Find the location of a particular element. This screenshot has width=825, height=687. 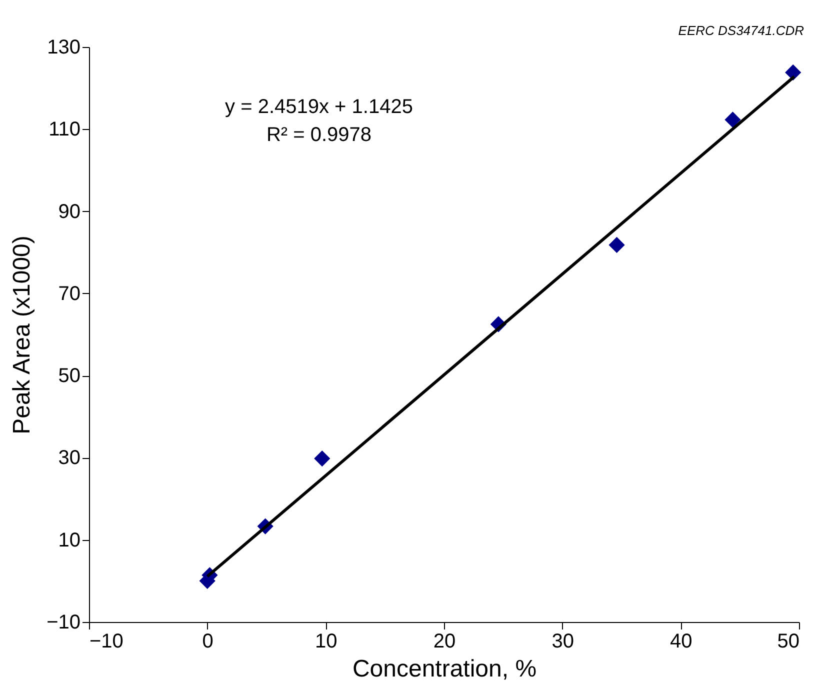

text: EERC DS34741.CDR is located at coordinates (741, 30).